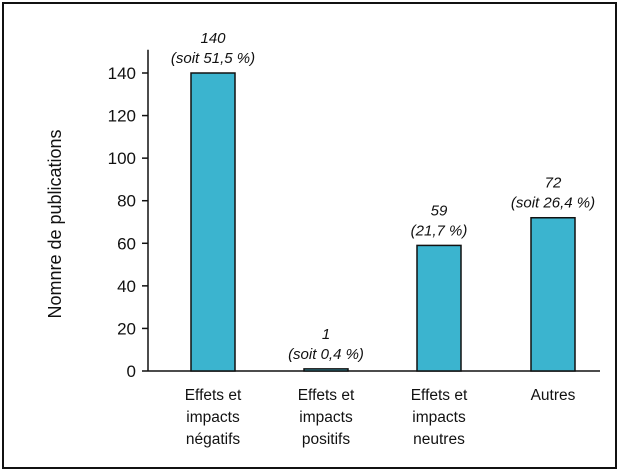 The image size is (621, 472). What do you see at coordinates (326, 354) in the screenshot?
I see `data-label: (soit 0,4 %)` at bounding box center [326, 354].